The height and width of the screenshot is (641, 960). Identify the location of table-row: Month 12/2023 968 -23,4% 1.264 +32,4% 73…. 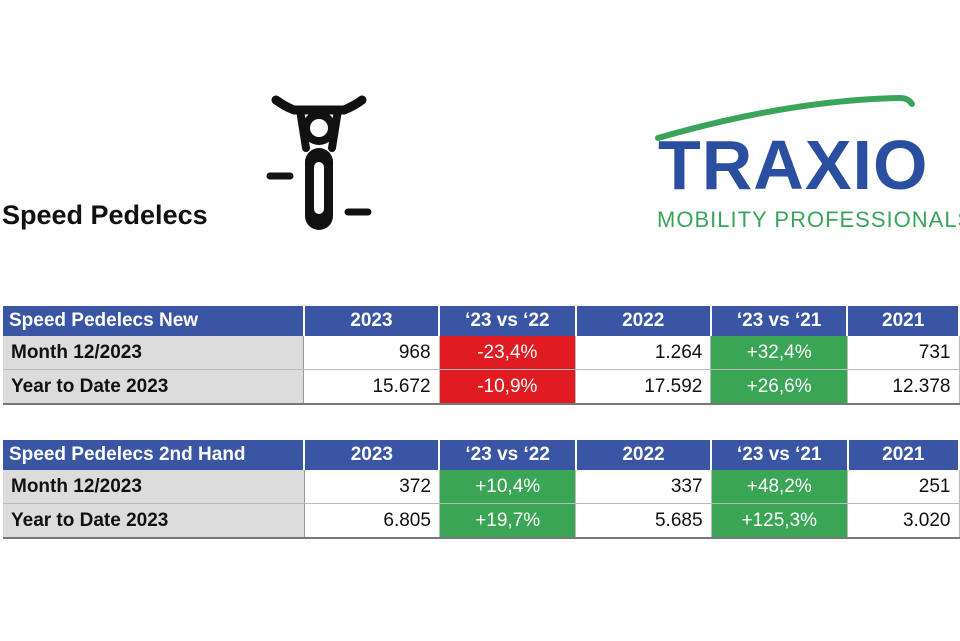
(481, 353).